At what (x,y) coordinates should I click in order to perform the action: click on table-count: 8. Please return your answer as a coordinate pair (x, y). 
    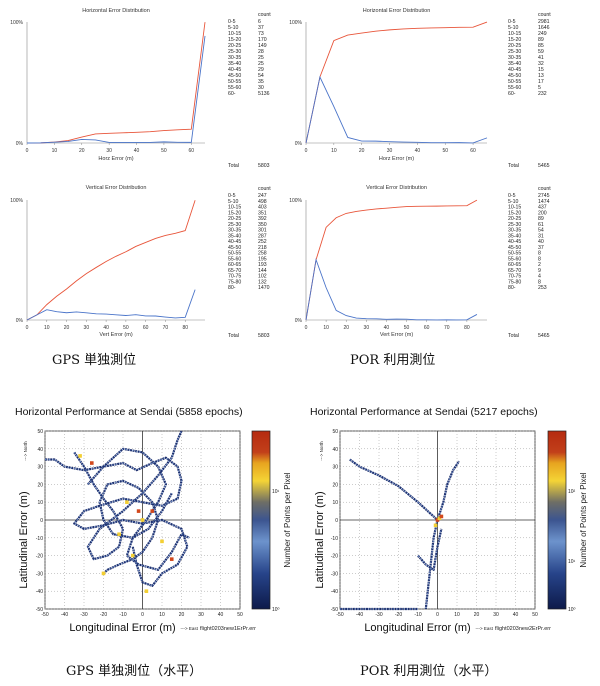
    Looking at the image, I should click on (539, 282).